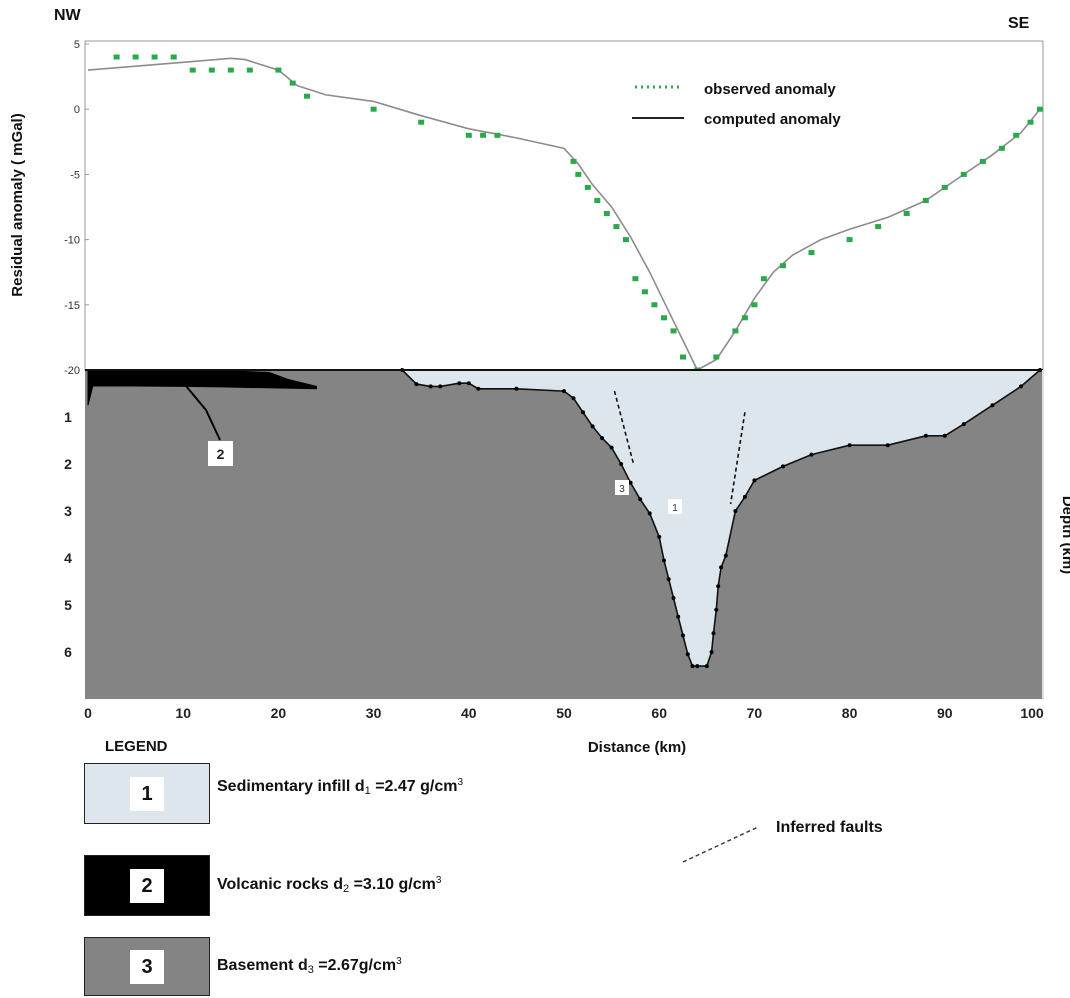 Image resolution: width=1070 pixels, height=998 pixels. What do you see at coordinates (438, 880) in the screenshot?
I see `legend-superscript-2: 3` at bounding box center [438, 880].